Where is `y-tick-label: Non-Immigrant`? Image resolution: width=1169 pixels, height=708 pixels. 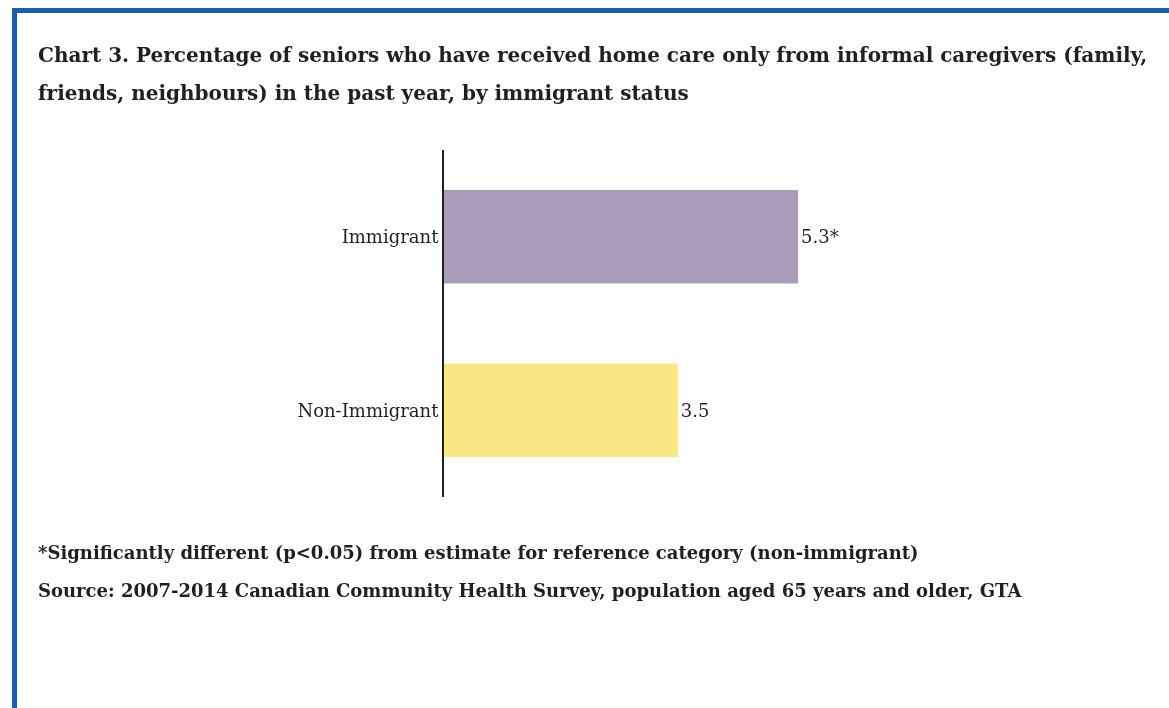
y-tick-label: Non-Immigrant is located at coordinates (368, 410).